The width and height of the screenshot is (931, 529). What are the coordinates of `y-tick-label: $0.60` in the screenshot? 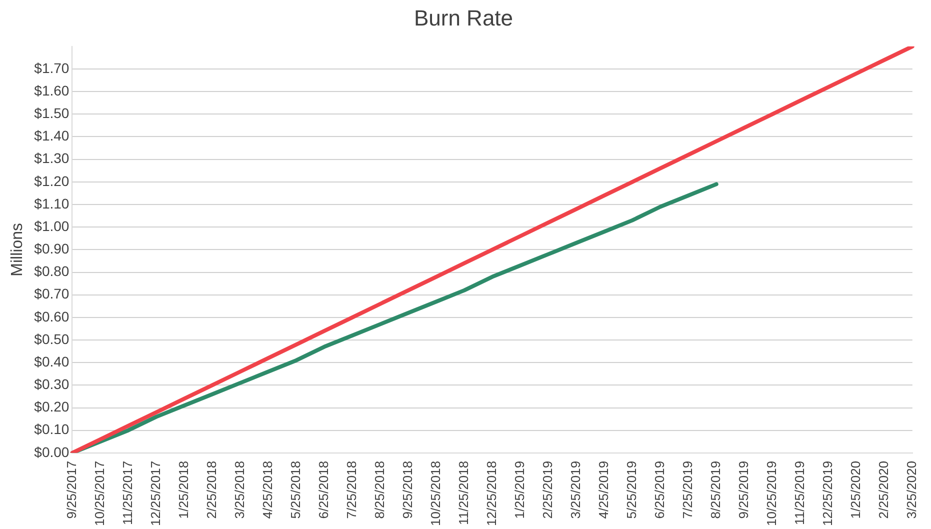 It's located at (52, 316).